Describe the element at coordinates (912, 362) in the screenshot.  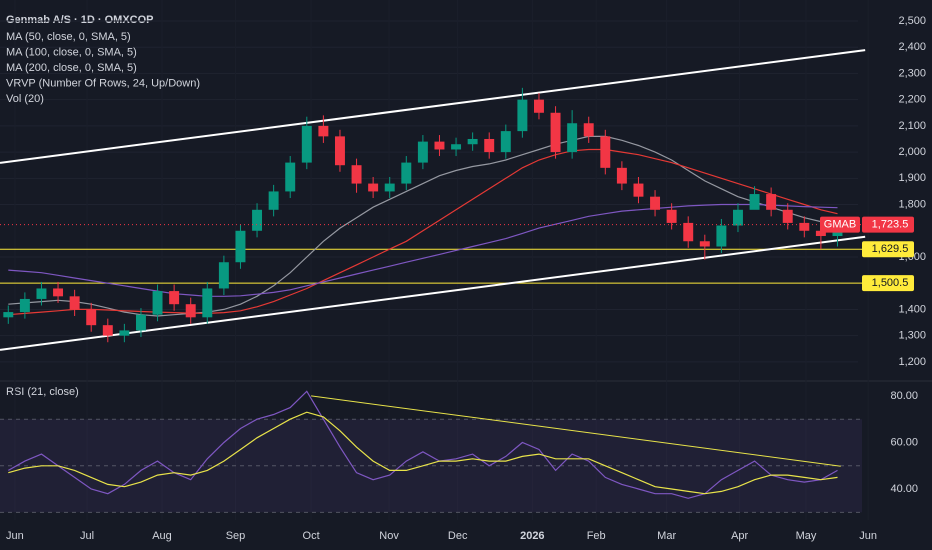
I see `y-tick-label: 1,200` at that location.